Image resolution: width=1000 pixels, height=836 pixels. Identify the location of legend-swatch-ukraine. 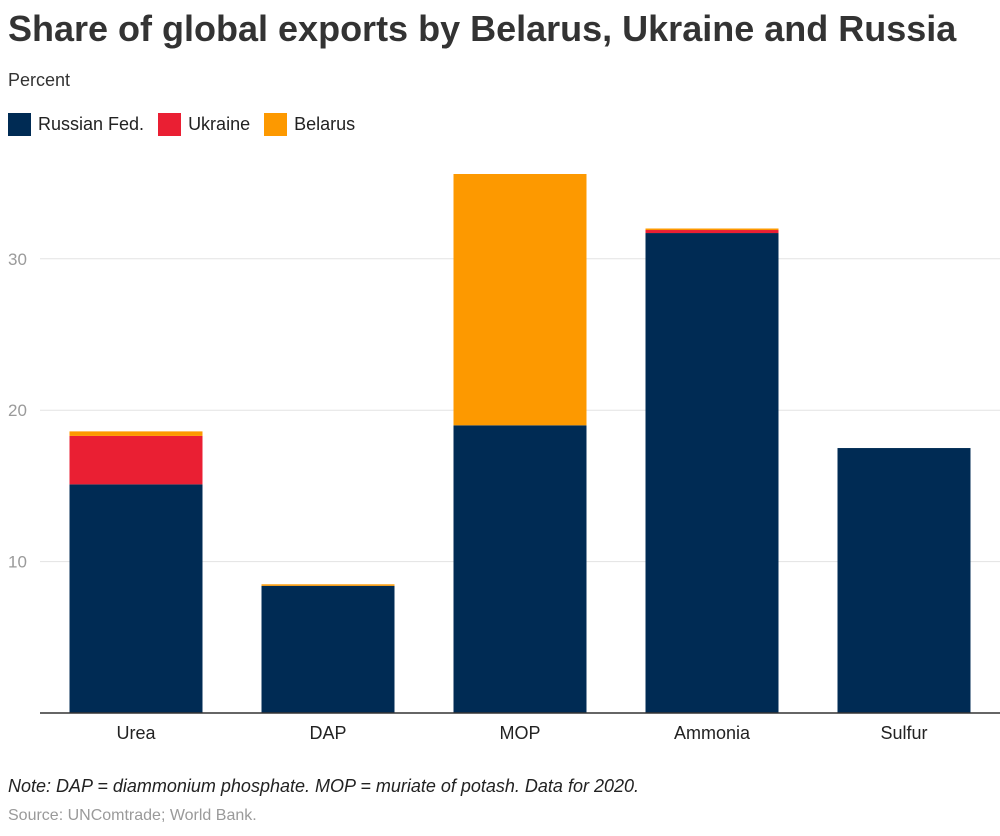
(170, 124).